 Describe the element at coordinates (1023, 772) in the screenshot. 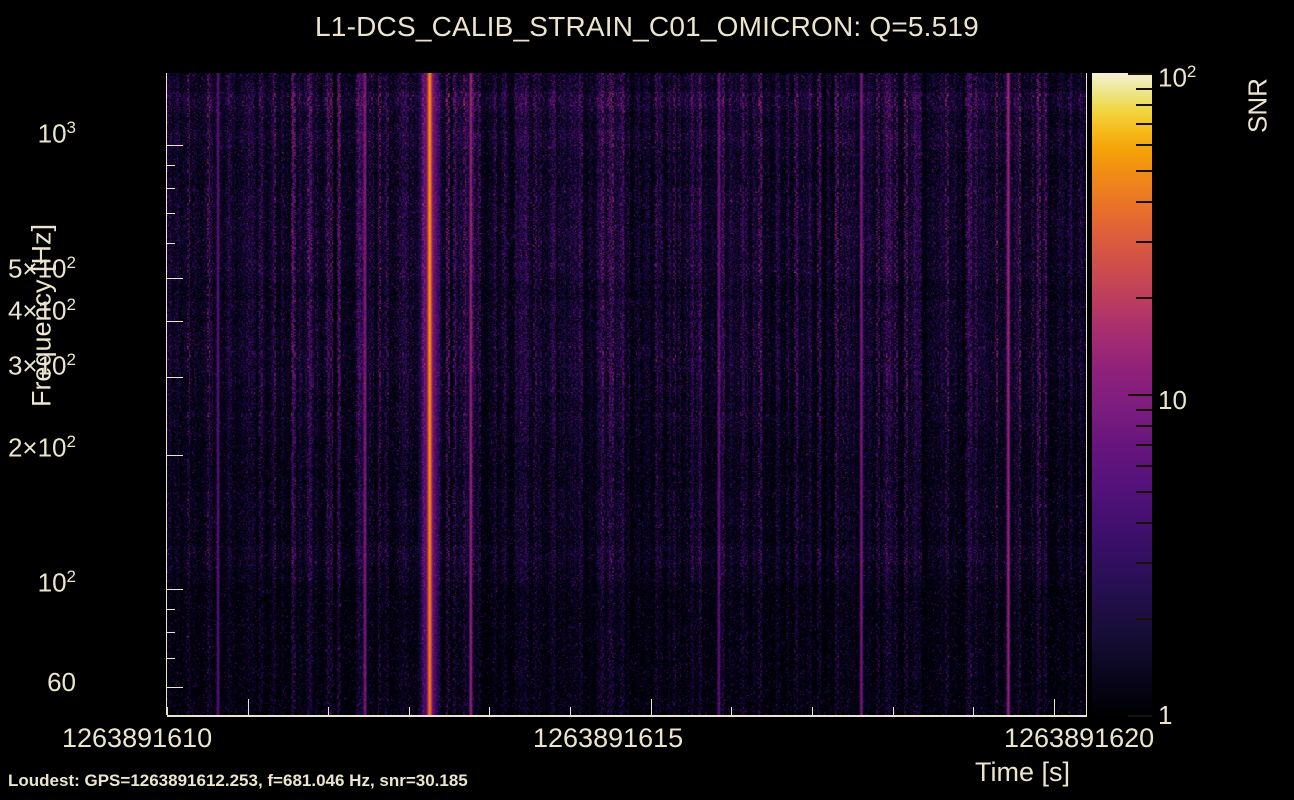

I see `x-axis-title: Time [s]` at that location.